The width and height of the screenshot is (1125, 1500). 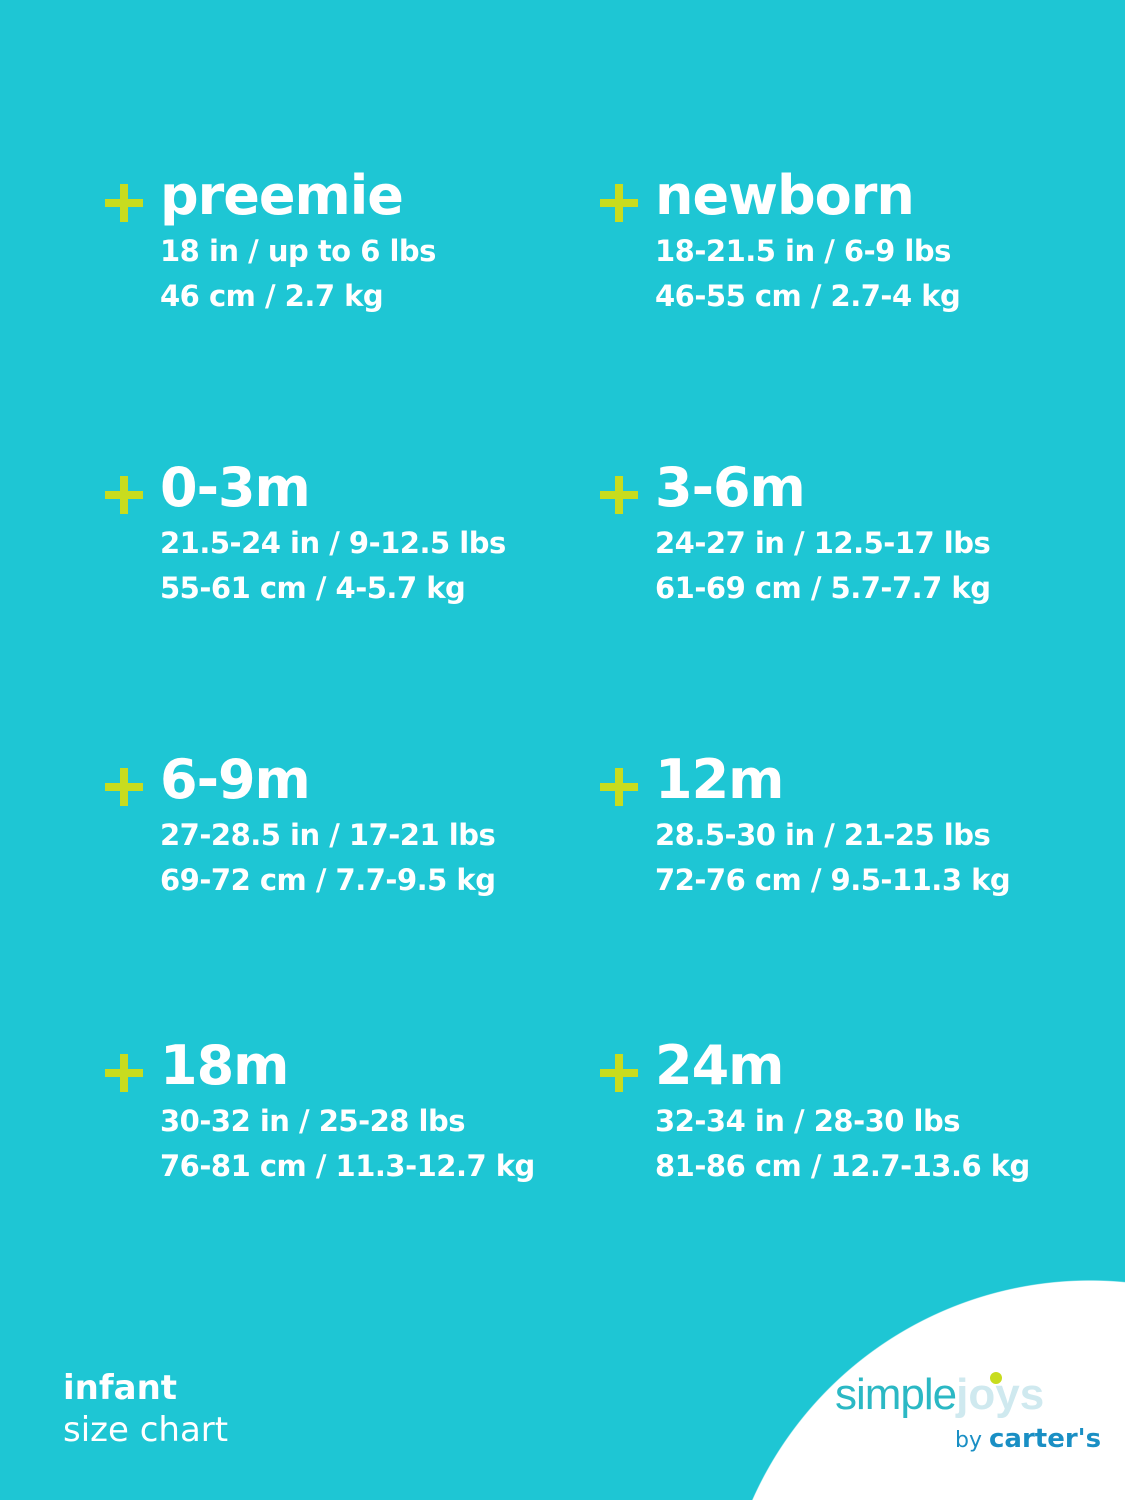 What do you see at coordinates (842, 1166) in the screenshot?
I see `size-metric: 81-86 cm / 12.7-13.6 kg` at bounding box center [842, 1166].